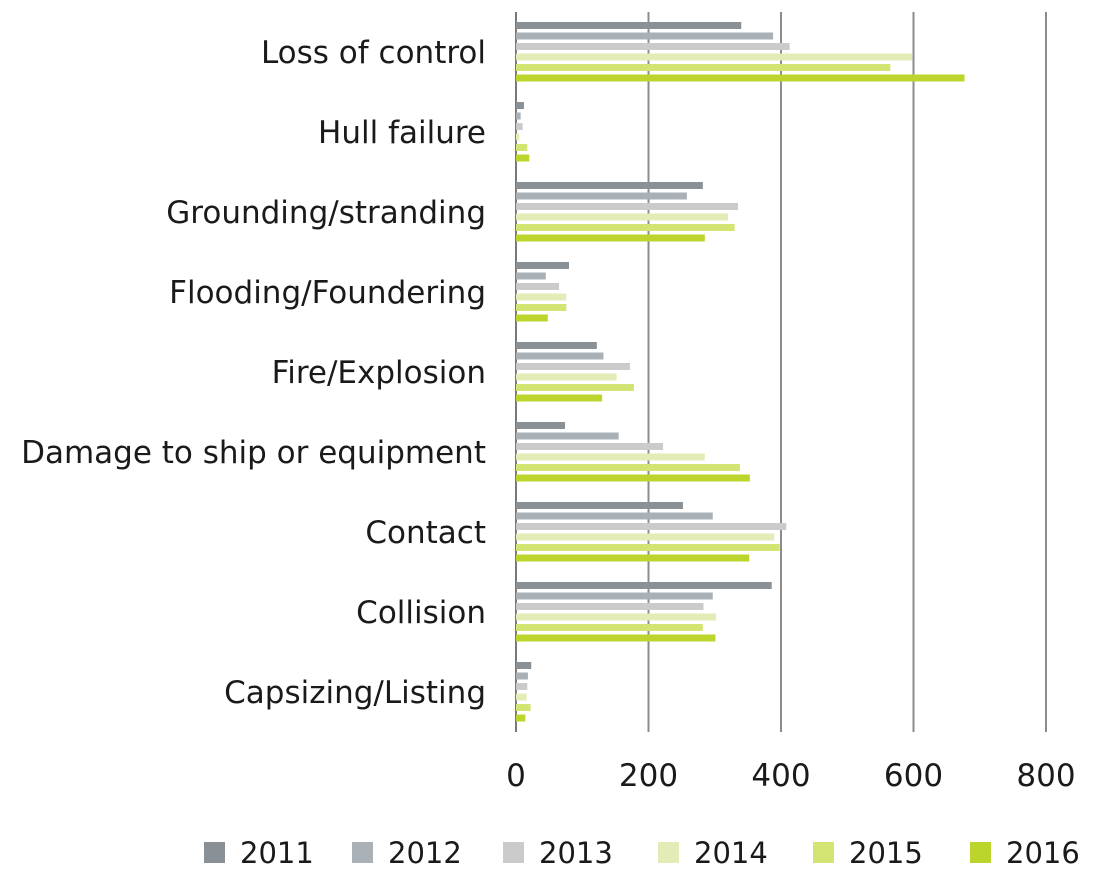 The width and height of the screenshot is (1102, 888). What do you see at coordinates (327, 293) in the screenshot?
I see `category-label: Flooding/Foundering` at bounding box center [327, 293].